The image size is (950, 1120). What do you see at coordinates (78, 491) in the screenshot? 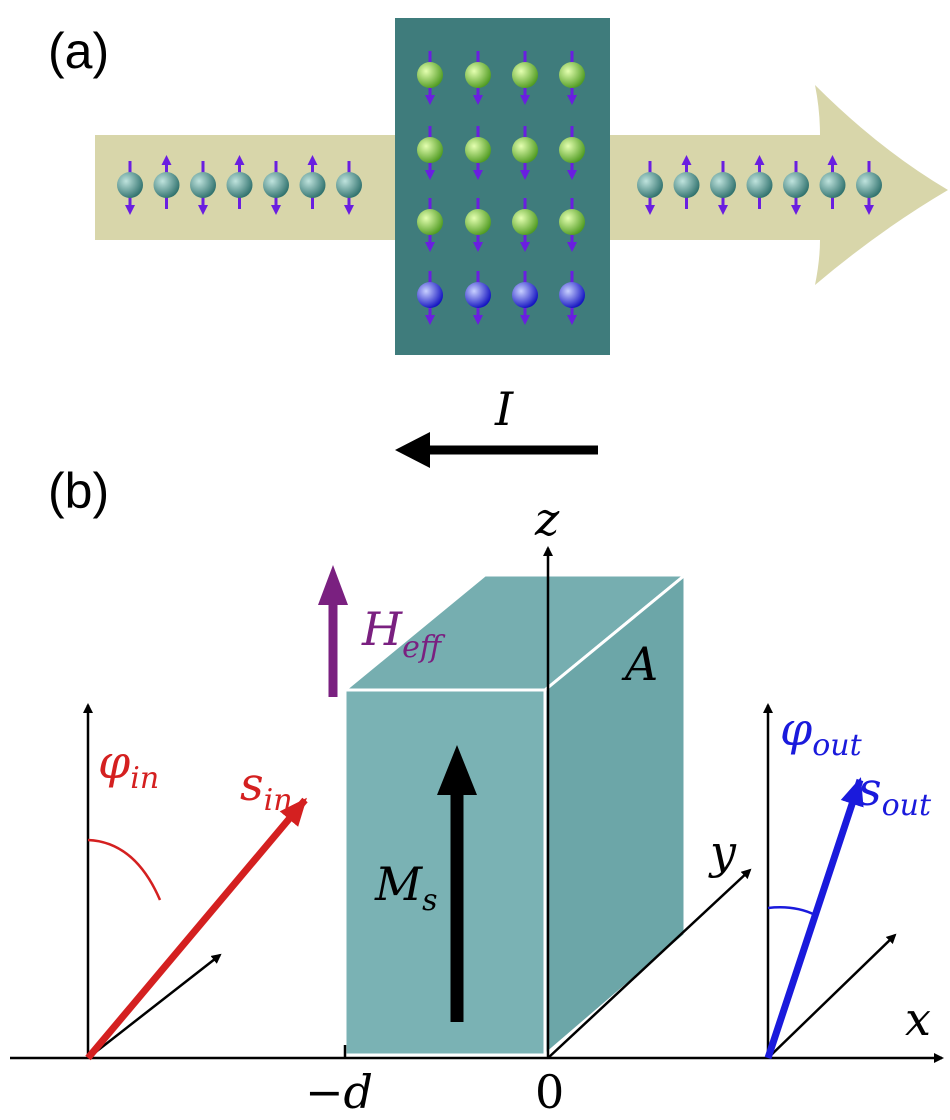
I see `panel-label: (b)` at bounding box center [78, 491].